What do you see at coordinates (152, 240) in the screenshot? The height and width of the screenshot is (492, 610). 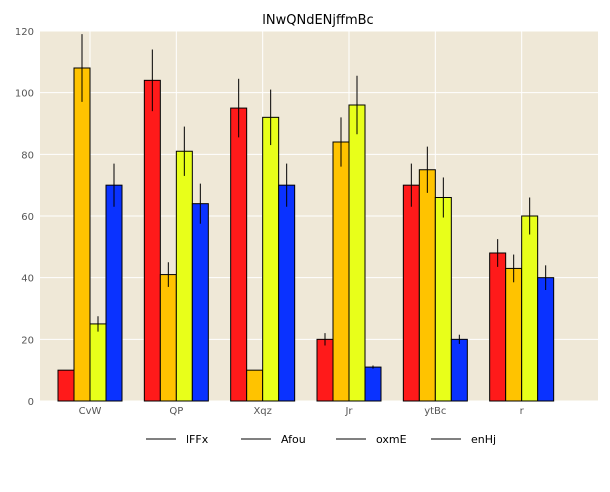 I see `bar-lFFx-QP` at bounding box center [152, 240].